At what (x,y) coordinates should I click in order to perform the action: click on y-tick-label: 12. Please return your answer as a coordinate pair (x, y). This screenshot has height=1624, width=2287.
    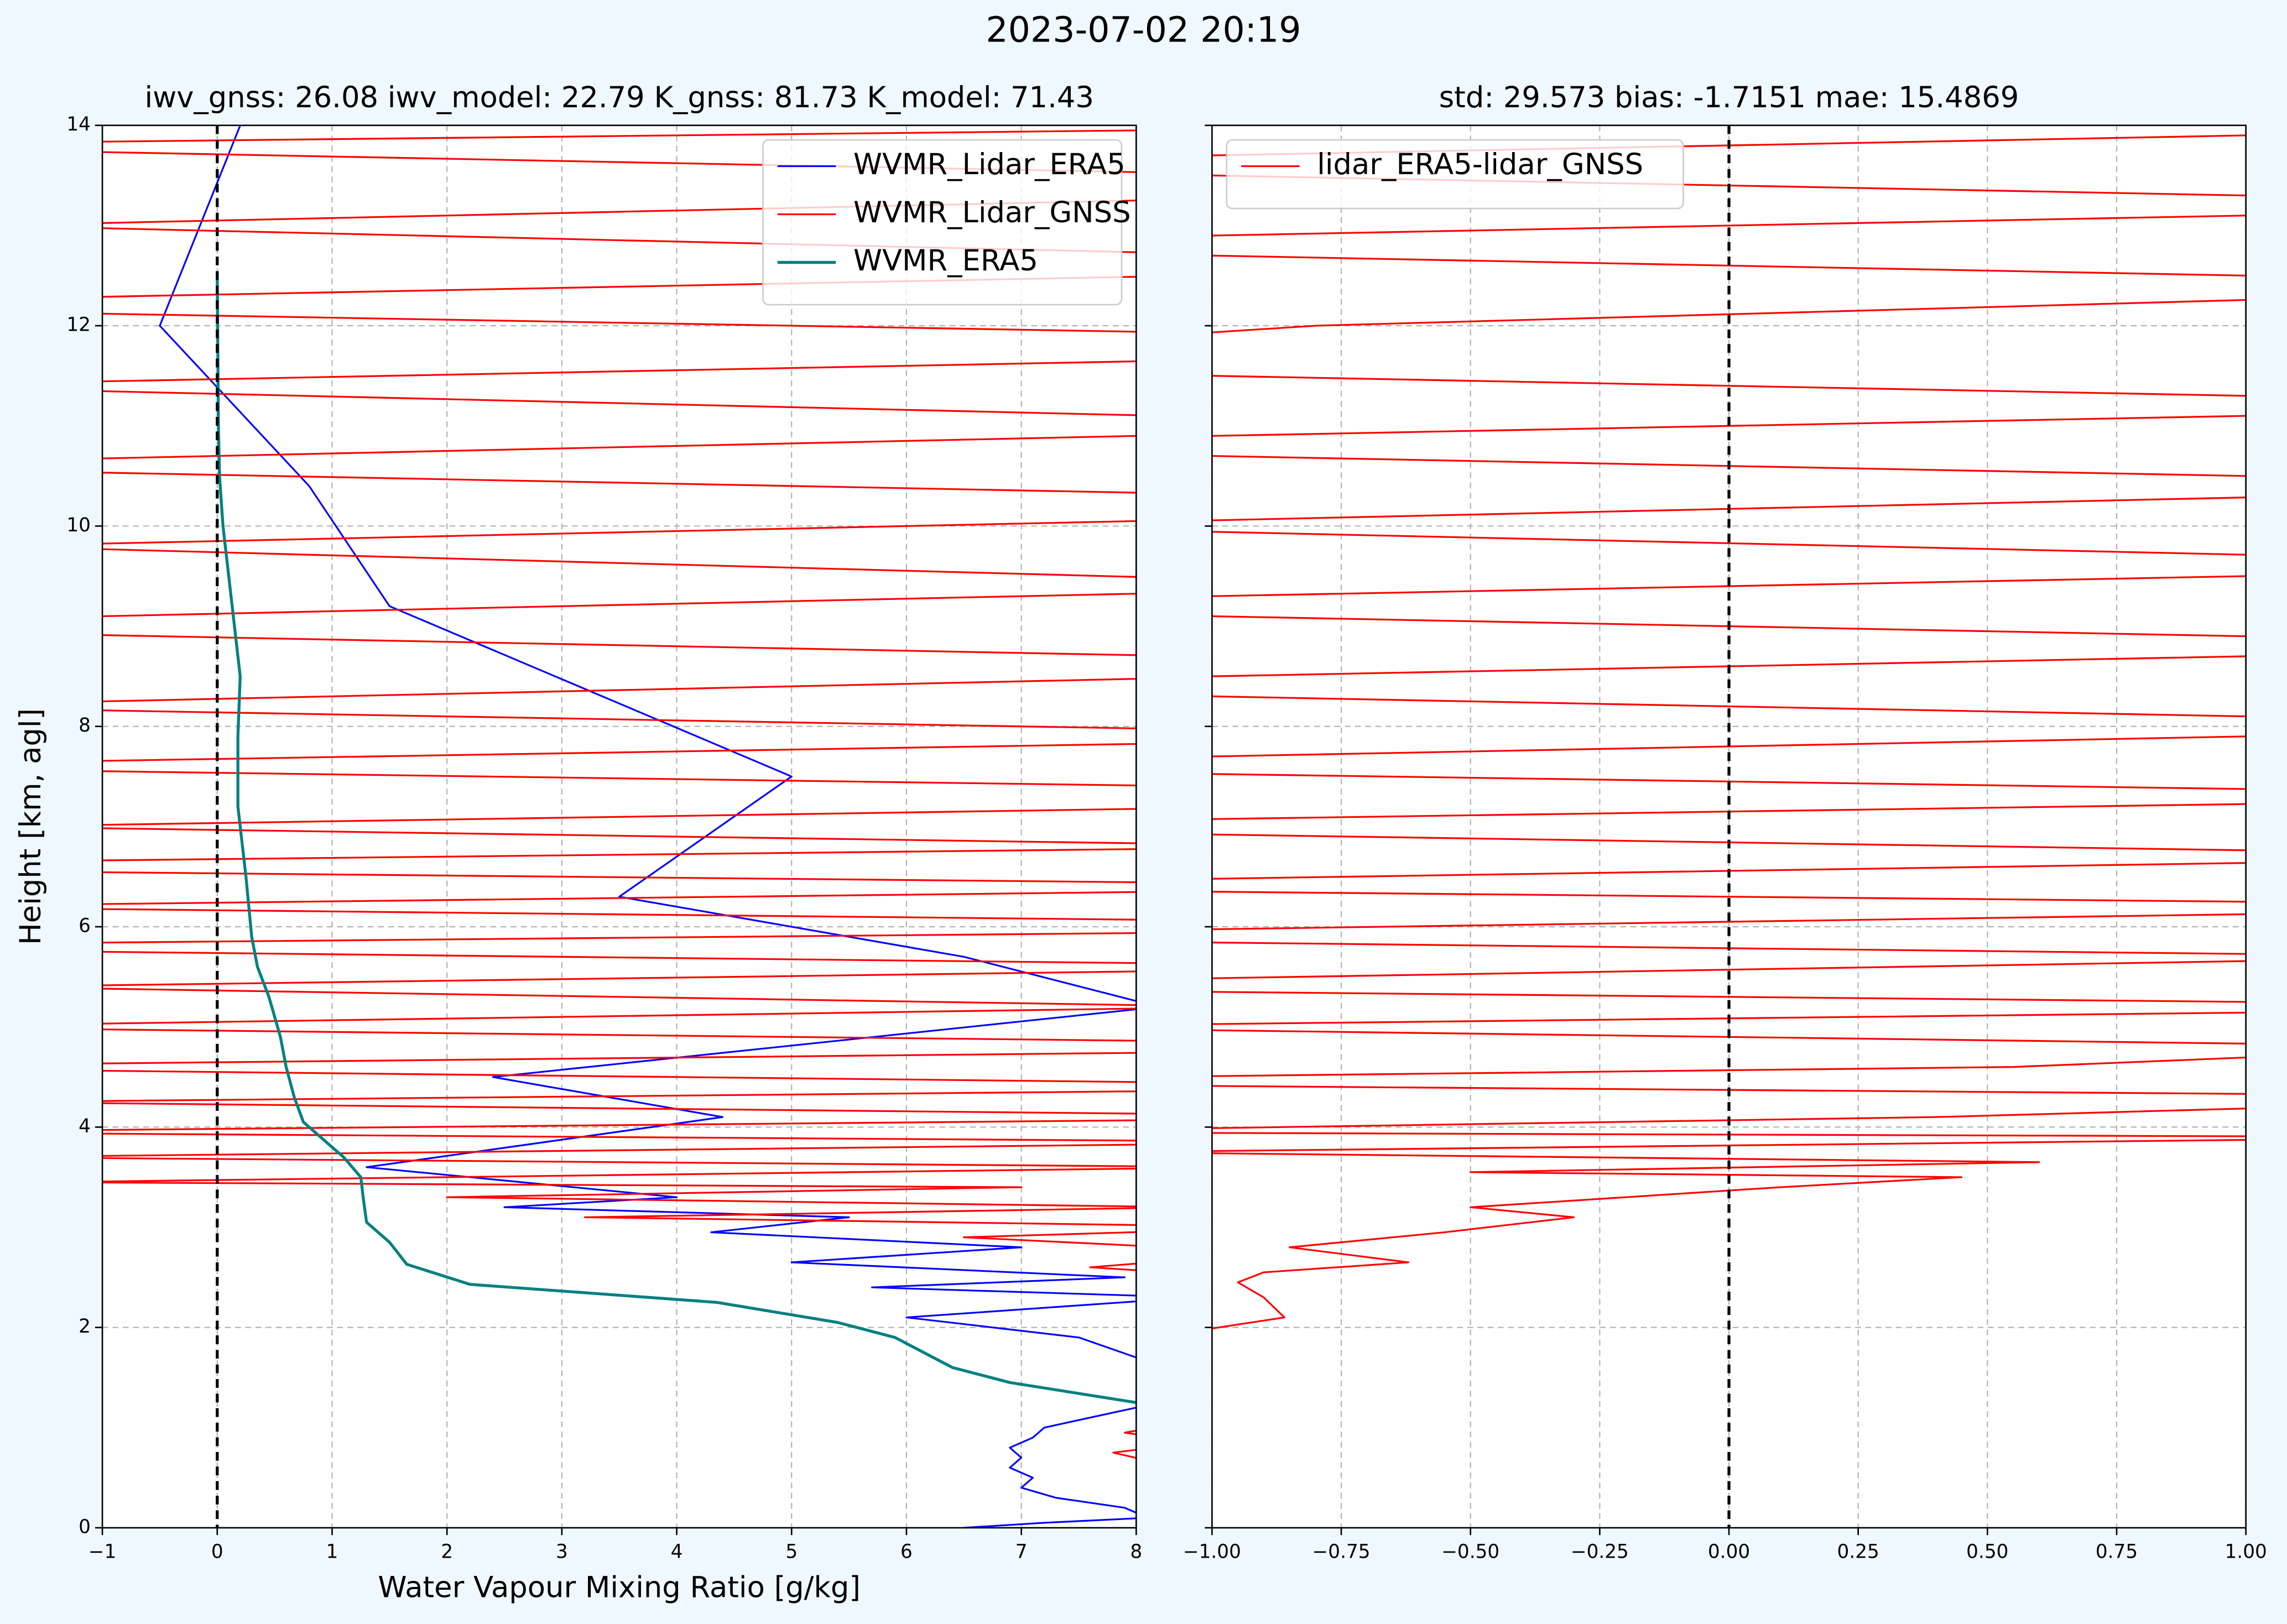
    Looking at the image, I should click on (79, 325).